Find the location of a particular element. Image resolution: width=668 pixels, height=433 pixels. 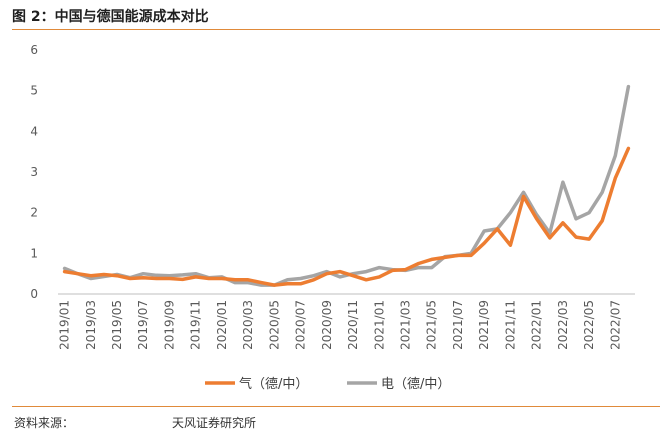

x-tick-label: 2019/05 is located at coordinates (117, 325).